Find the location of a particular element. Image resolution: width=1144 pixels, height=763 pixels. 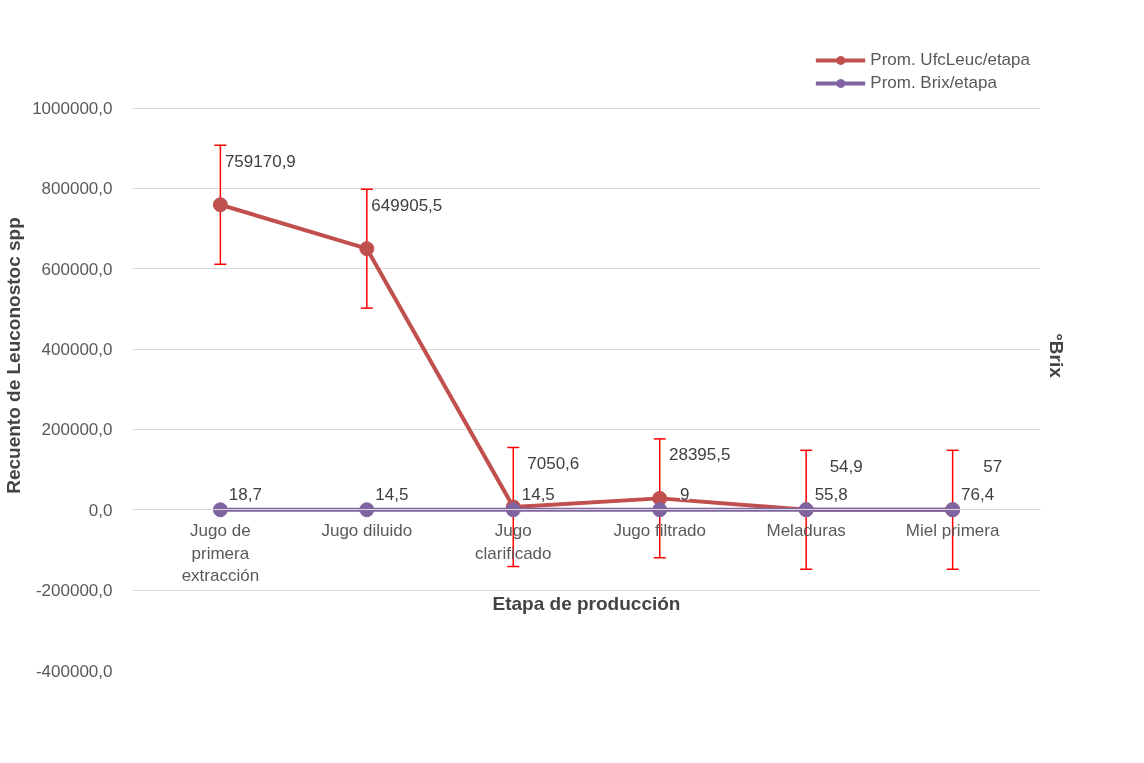

x-axis-title: Etapa de producción is located at coordinates (586, 604).